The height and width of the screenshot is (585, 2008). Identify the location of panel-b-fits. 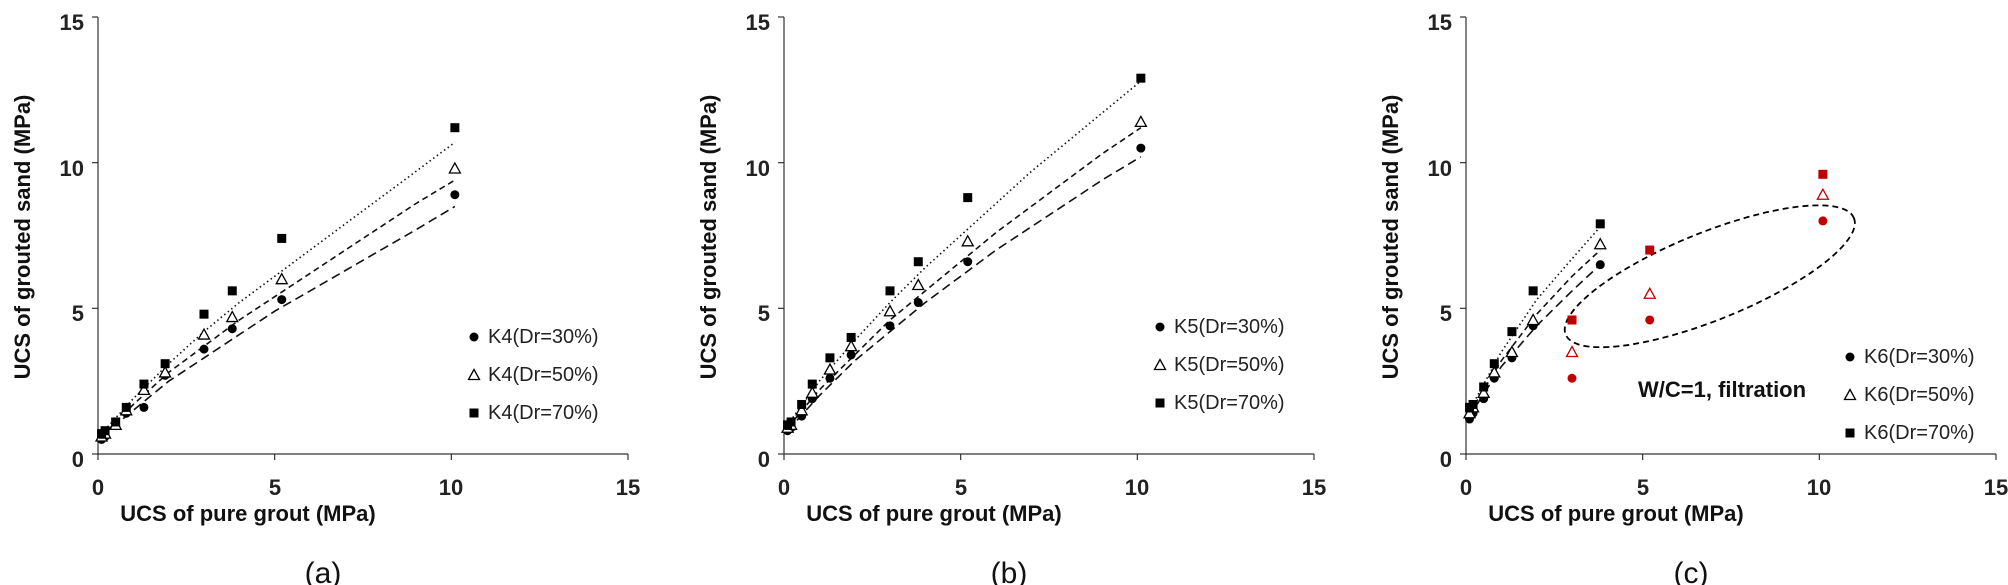
(964, 256).